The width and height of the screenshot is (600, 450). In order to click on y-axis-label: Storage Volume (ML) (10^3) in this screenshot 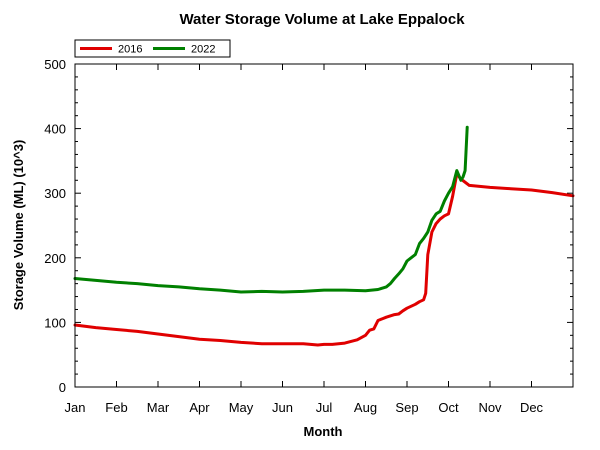, I will do `click(18, 225)`.